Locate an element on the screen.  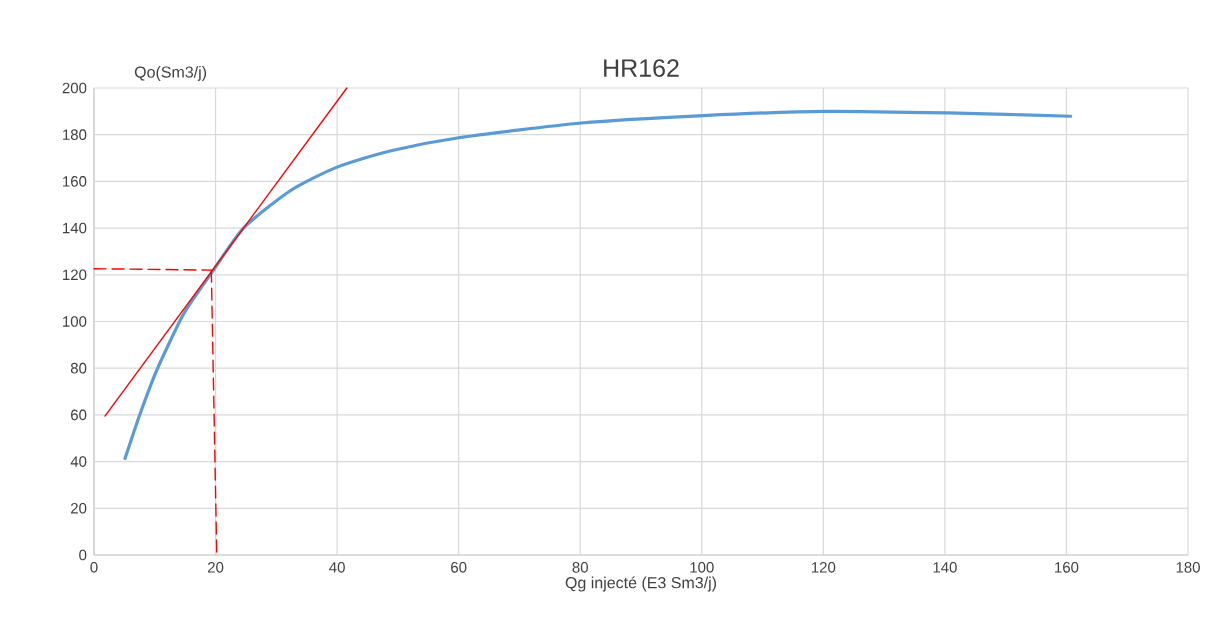
y-tick-label: 180 is located at coordinates (75, 135).